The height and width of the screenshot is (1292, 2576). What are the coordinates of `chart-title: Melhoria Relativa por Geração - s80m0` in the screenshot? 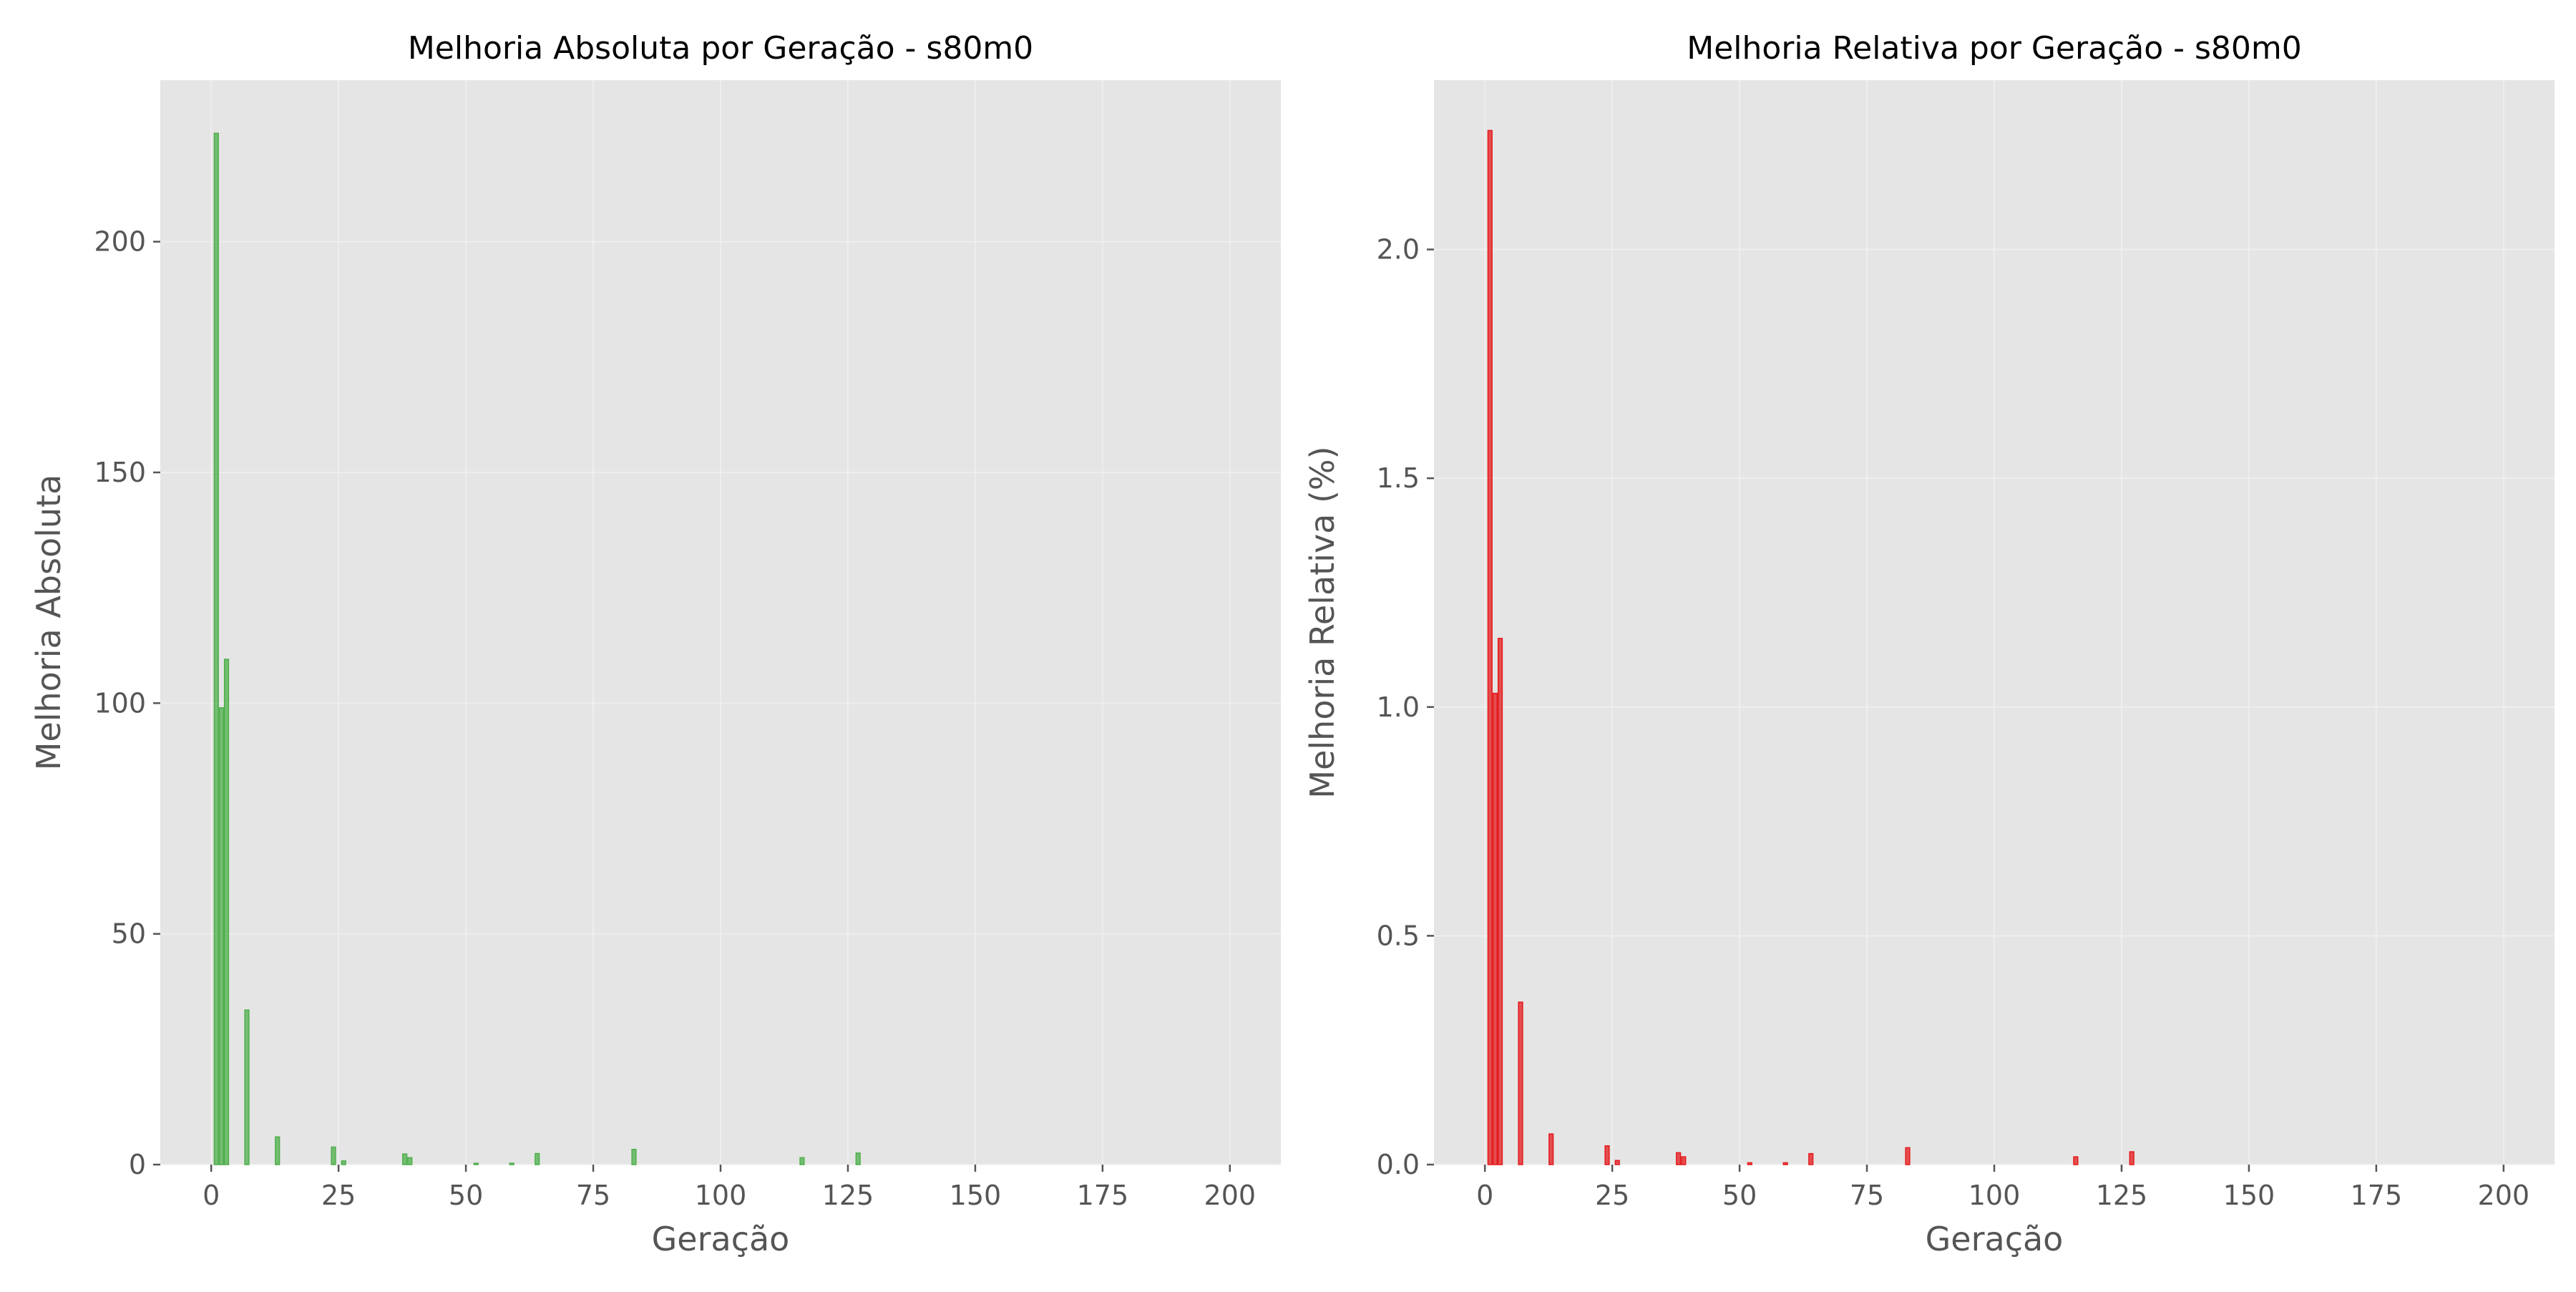 It's located at (1994, 48).